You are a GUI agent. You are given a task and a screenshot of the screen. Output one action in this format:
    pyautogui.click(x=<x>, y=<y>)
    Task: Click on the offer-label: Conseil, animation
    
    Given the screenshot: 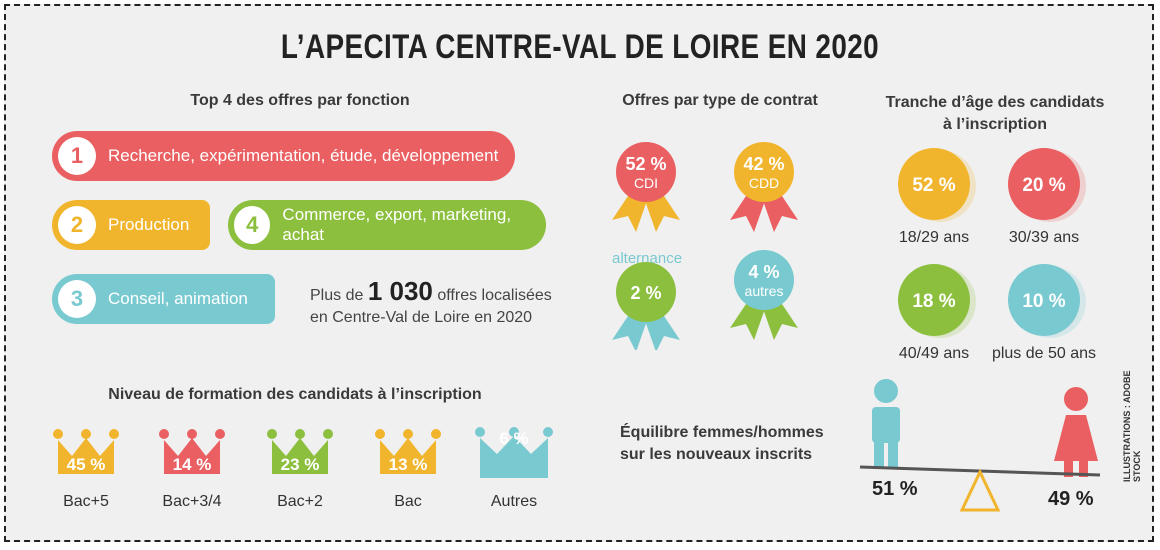 What is the action you would take?
    pyautogui.click(x=178, y=298)
    